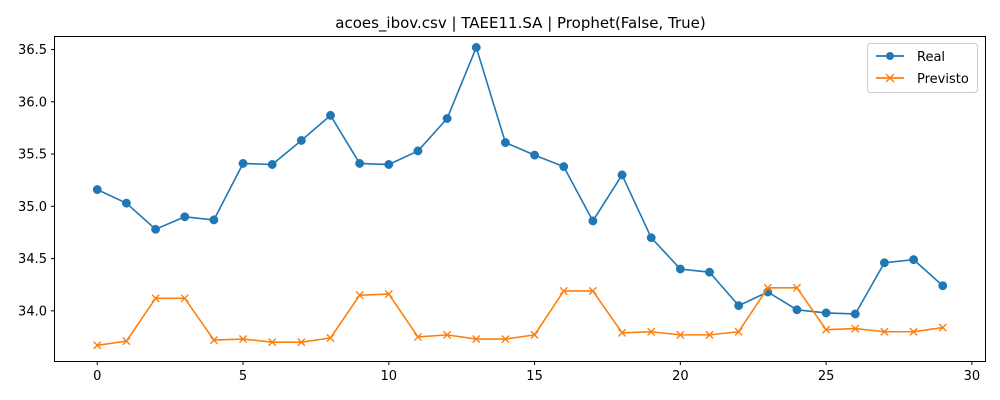 The image size is (1000, 400). What do you see at coordinates (32, 311) in the screenshot?
I see `y-tick-label: 34.0` at bounding box center [32, 311].